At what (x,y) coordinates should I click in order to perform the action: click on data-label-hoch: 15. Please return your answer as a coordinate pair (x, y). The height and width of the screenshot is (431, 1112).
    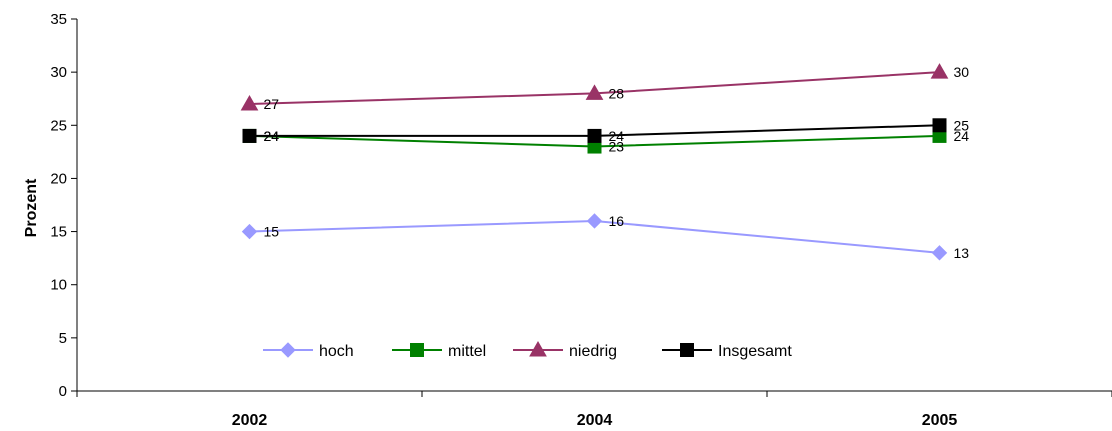
    Looking at the image, I should click on (272, 232).